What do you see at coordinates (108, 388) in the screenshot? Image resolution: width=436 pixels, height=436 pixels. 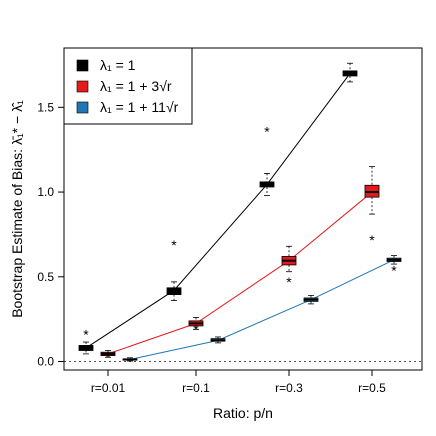 I see `x-tick-label: r=0.01` at bounding box center [108, 388].